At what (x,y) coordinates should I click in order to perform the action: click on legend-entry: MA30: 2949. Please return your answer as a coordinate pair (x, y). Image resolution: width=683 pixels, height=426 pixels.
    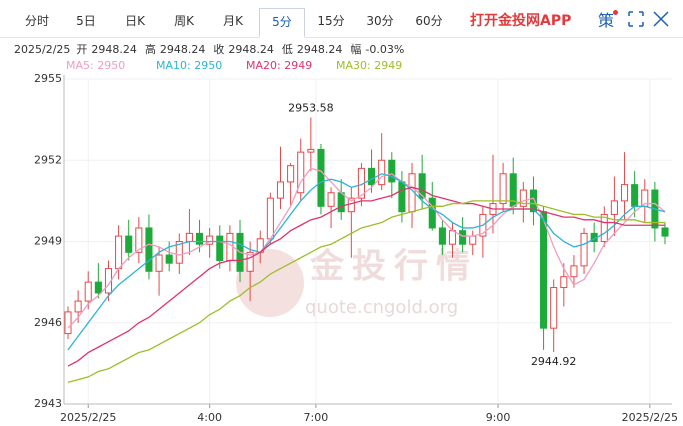
    Looking at the image, I should click on (369, 65).